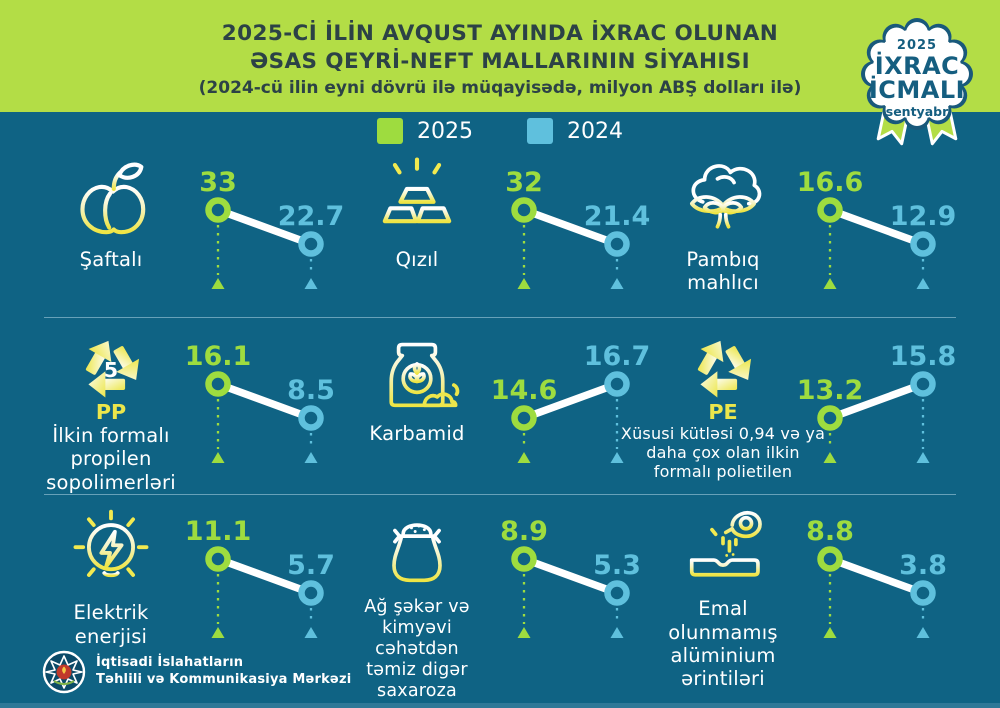 The image size is (1000, 708). Describe the element at coordinates (923, 216) in the screenshot. I see `value-2024: 12.9` at that location.